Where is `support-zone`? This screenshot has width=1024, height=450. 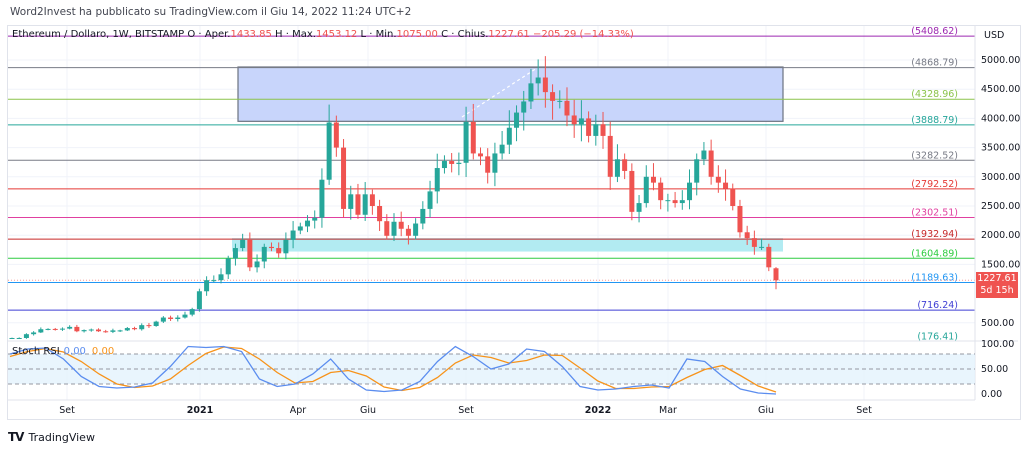
support-zone is located at coordinates (507, 245).